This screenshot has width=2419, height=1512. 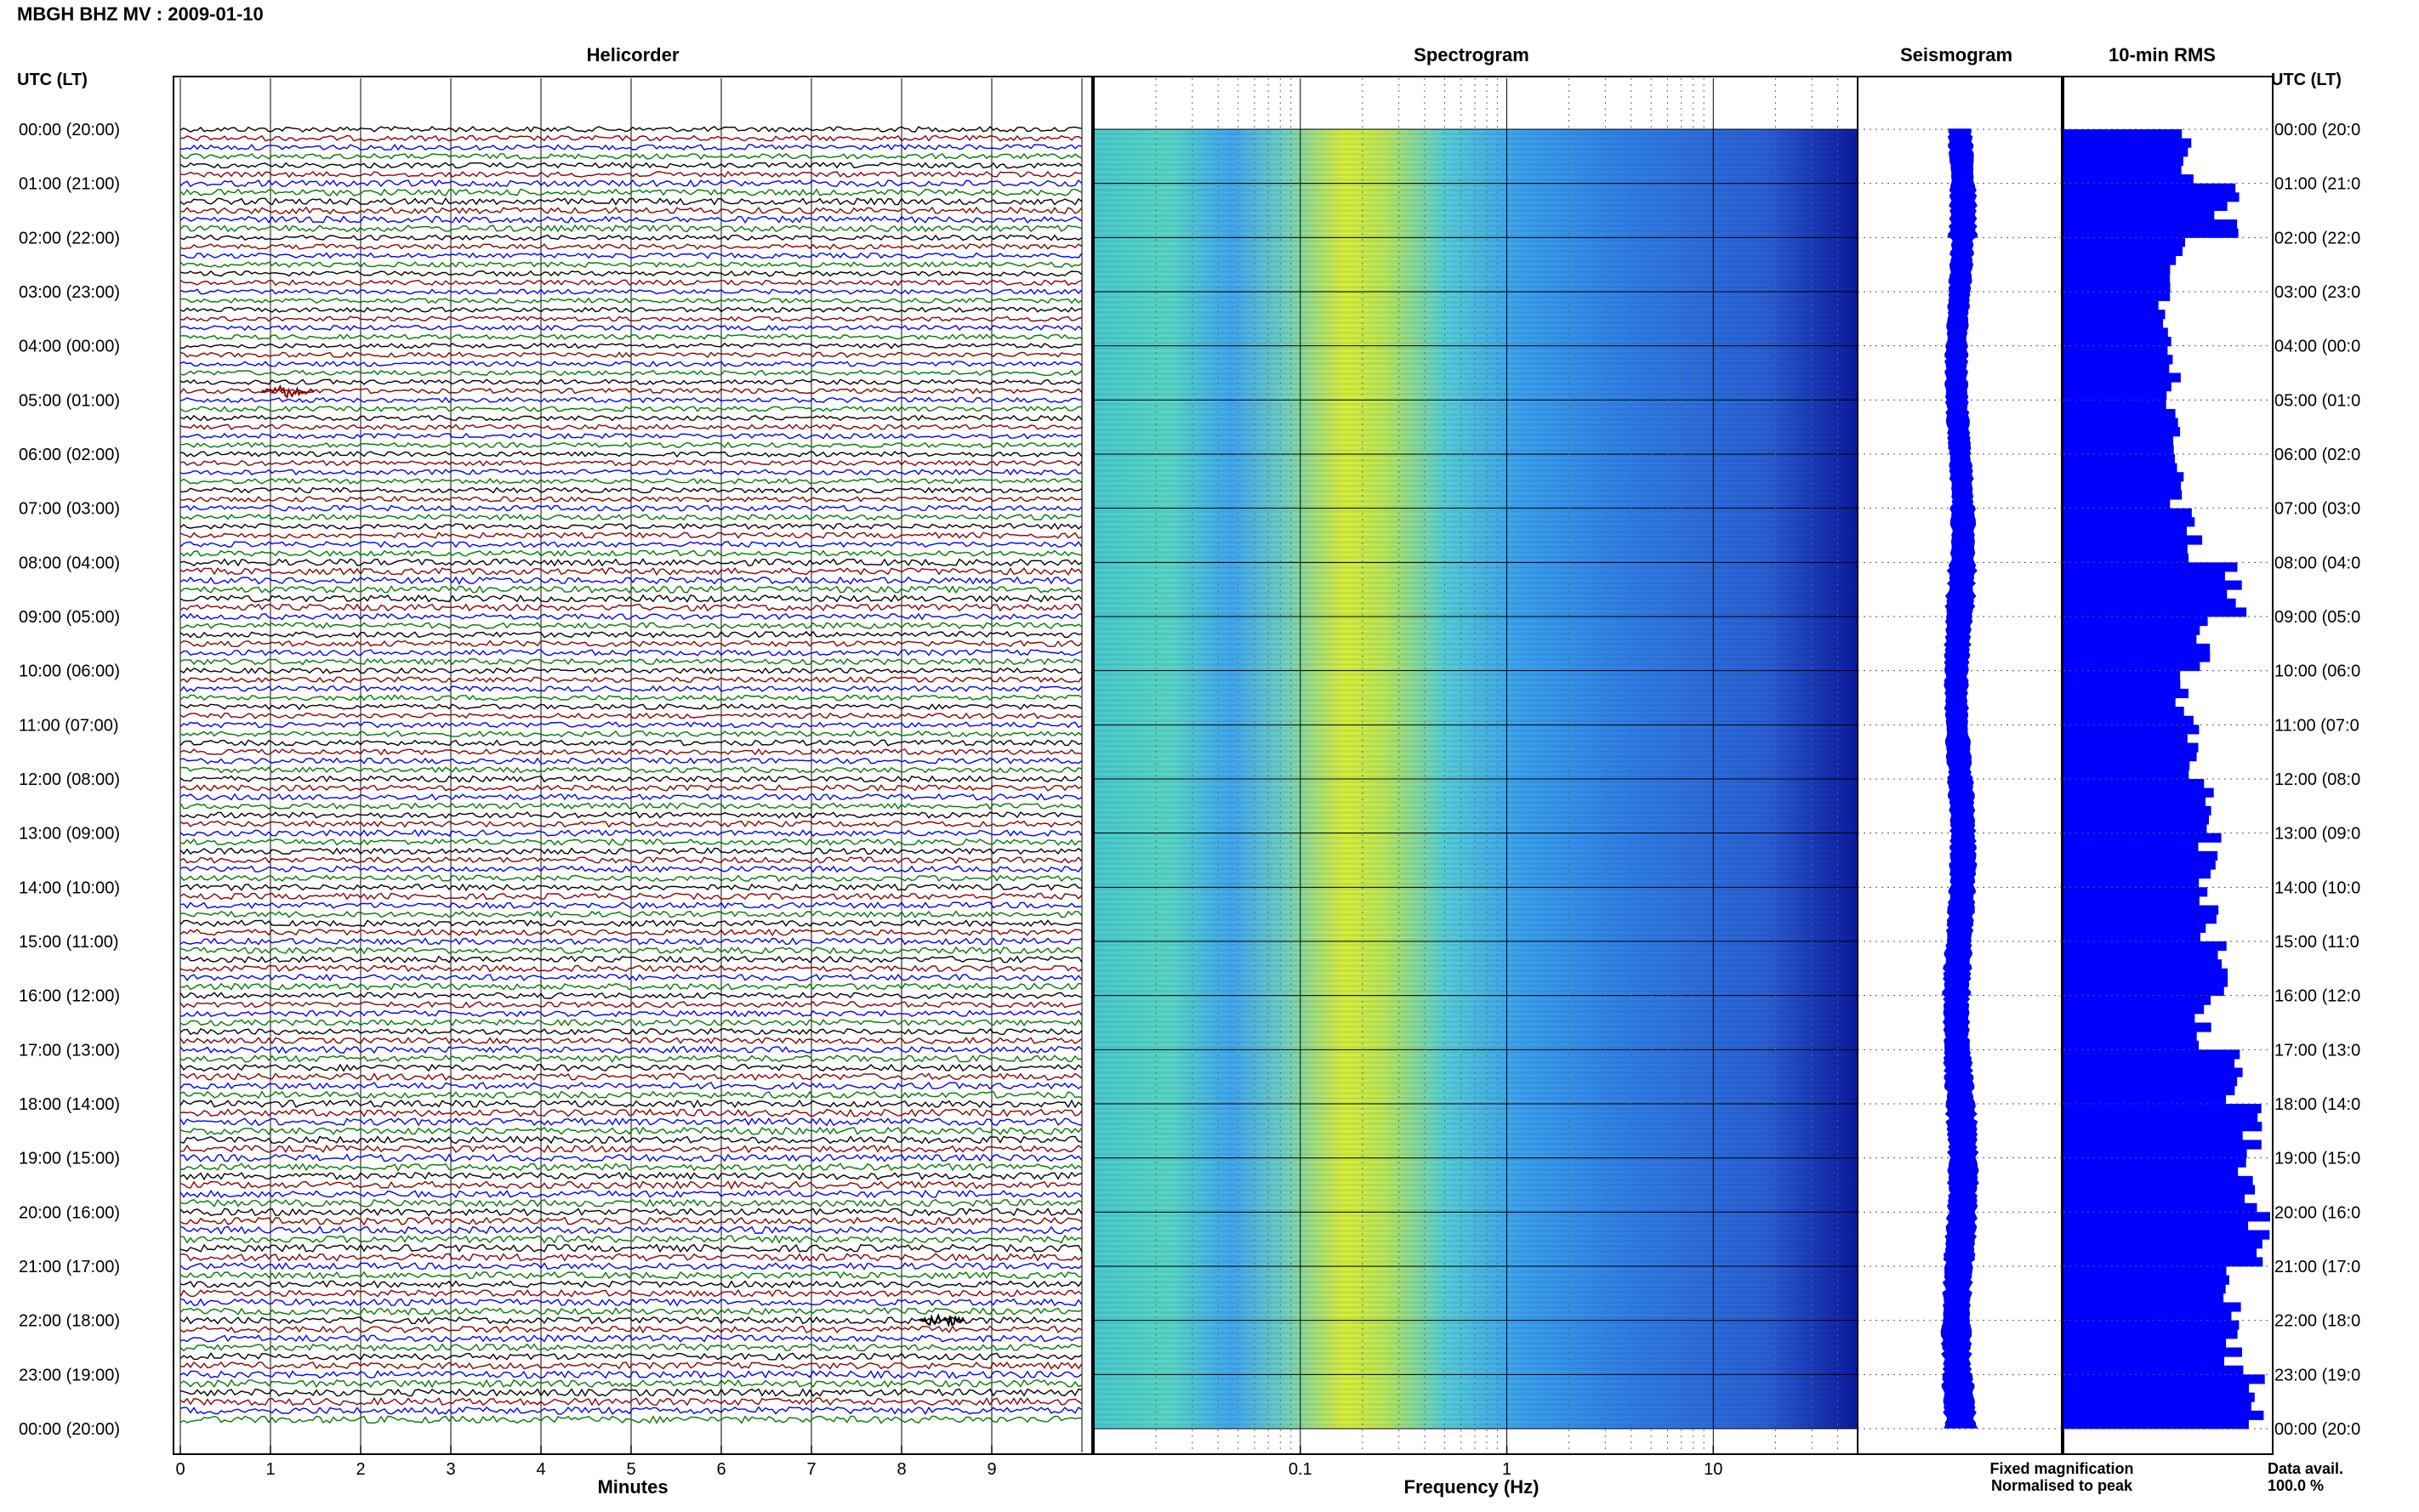 I want to click on right-time-label: 12:00 (08:0, so click(x=2317, y=779).